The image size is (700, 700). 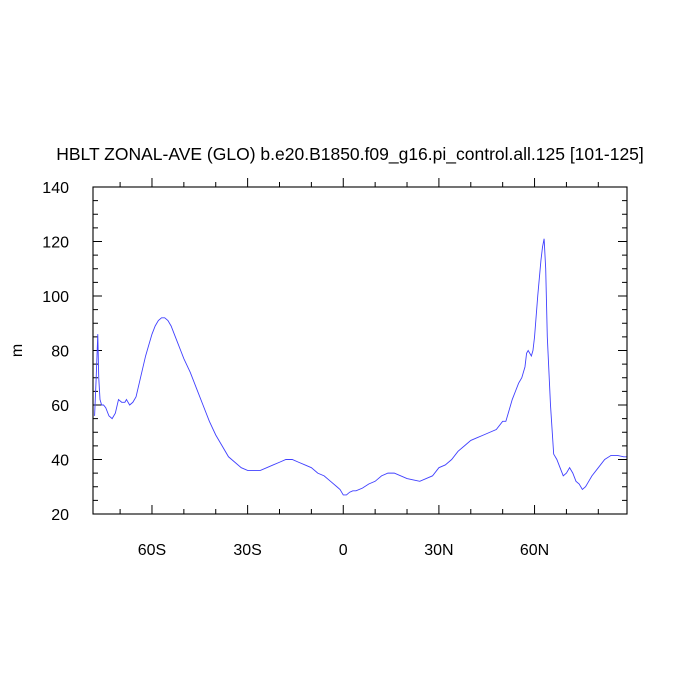 I want to click on x-tick-label: 60N, so click(x=534, y=550).